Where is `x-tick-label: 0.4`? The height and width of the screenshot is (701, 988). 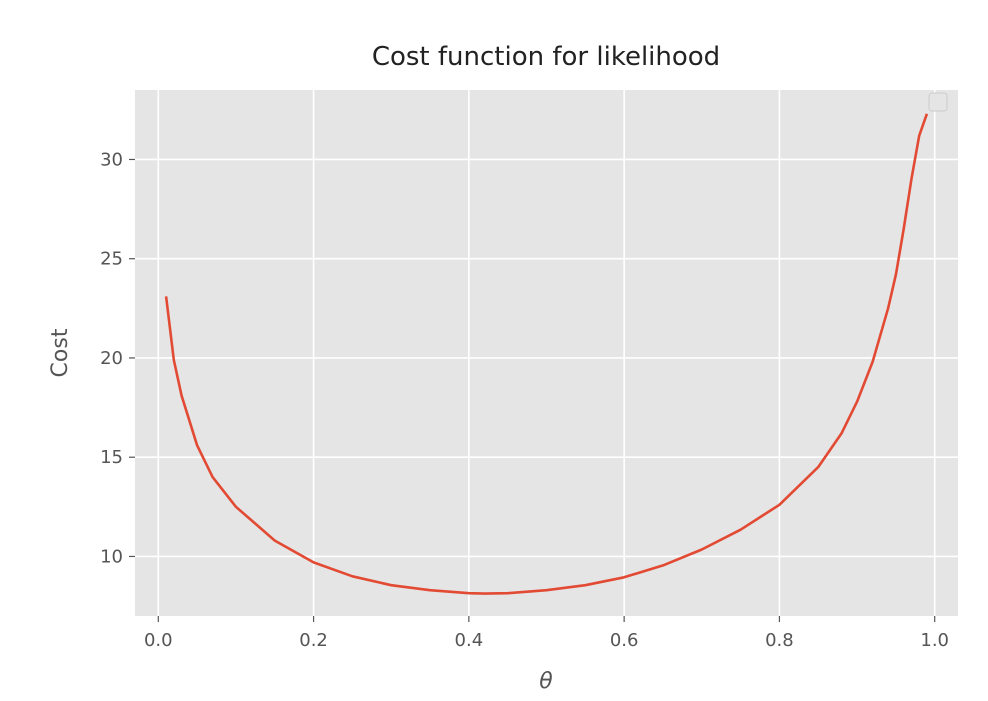
x-tick-label: 0.4 is located at coordinates (469, 640).